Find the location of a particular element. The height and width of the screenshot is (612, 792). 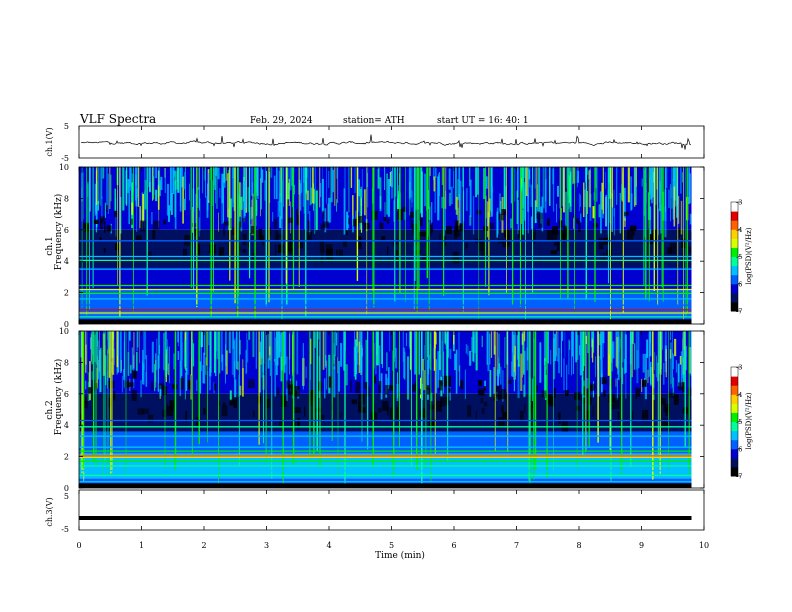

date-label: Feb. 29, 2024 is located at coordinates (281, 121).